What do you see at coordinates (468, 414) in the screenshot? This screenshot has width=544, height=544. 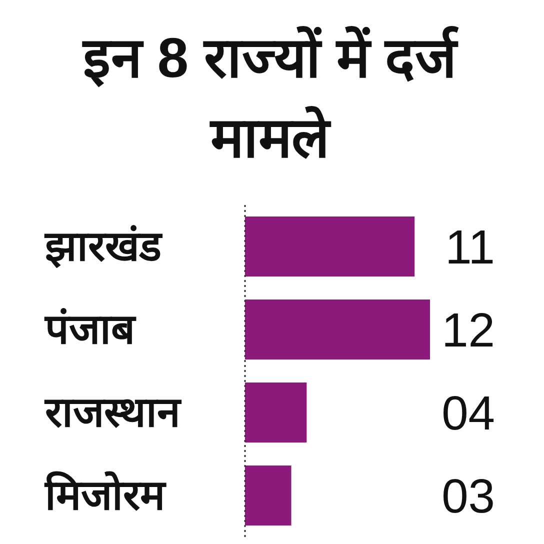 I see `data-label: 04` at bounding box center [468, 414].